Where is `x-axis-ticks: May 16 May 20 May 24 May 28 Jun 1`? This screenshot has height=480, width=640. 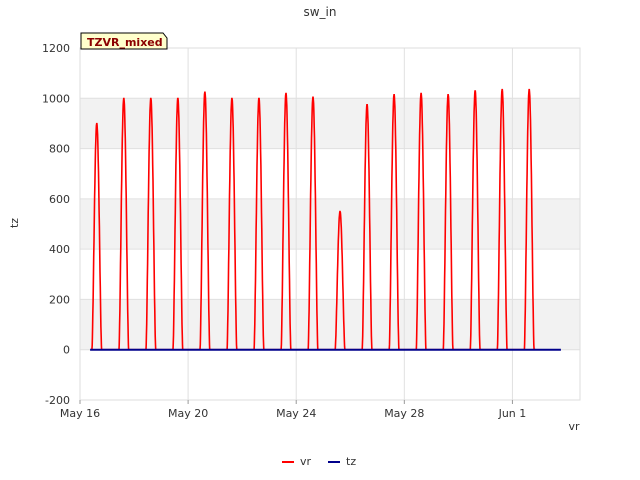 x-axis-ticks: May 16 May 20 May 24 May 28 Jun 1 is located at coordinates (293, 410).